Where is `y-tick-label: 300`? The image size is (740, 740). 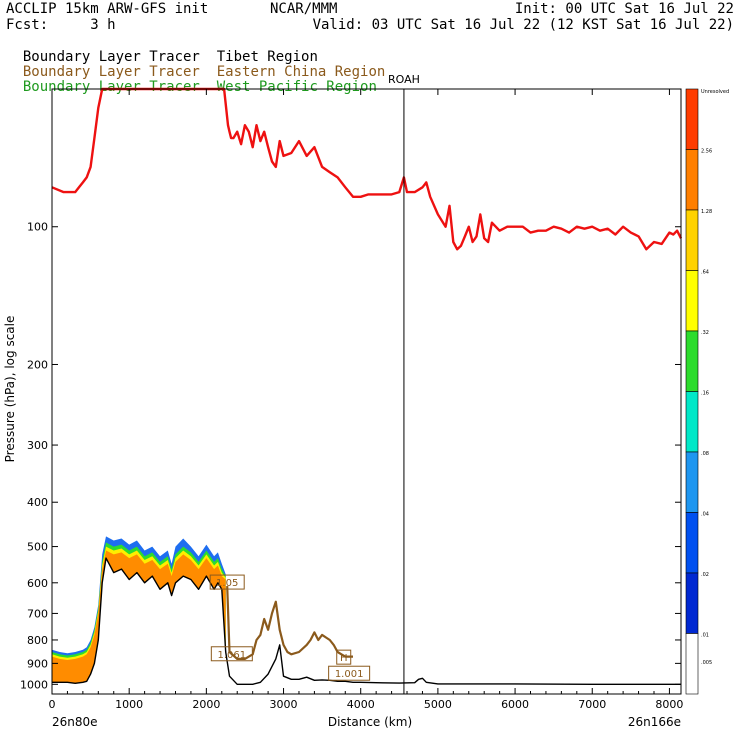 y-tick-label: 300 is located at coordinates (37, 445).